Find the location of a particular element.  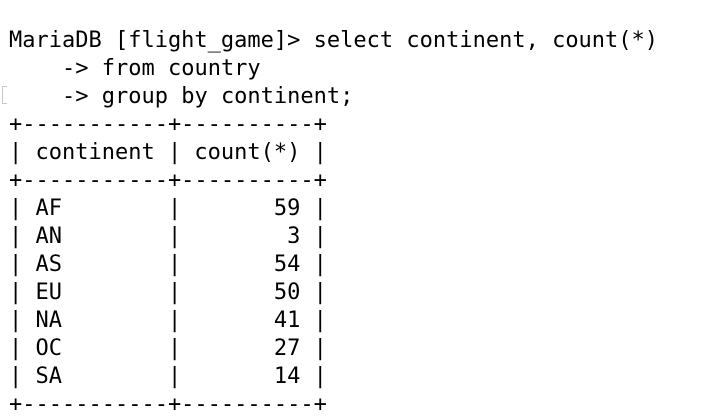

command-line-3: -> group by continent; is located at coordinates (333, 97).